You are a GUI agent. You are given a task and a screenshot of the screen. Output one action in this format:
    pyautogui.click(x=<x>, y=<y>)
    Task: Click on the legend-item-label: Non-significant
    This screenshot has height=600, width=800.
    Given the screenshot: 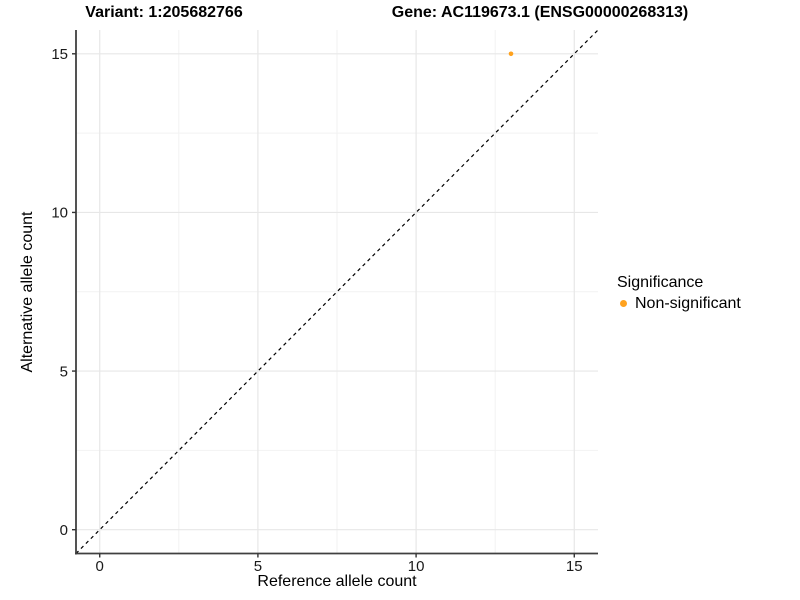 What is the action you would take?
    pyautogui.click(x=688, y=303)
    